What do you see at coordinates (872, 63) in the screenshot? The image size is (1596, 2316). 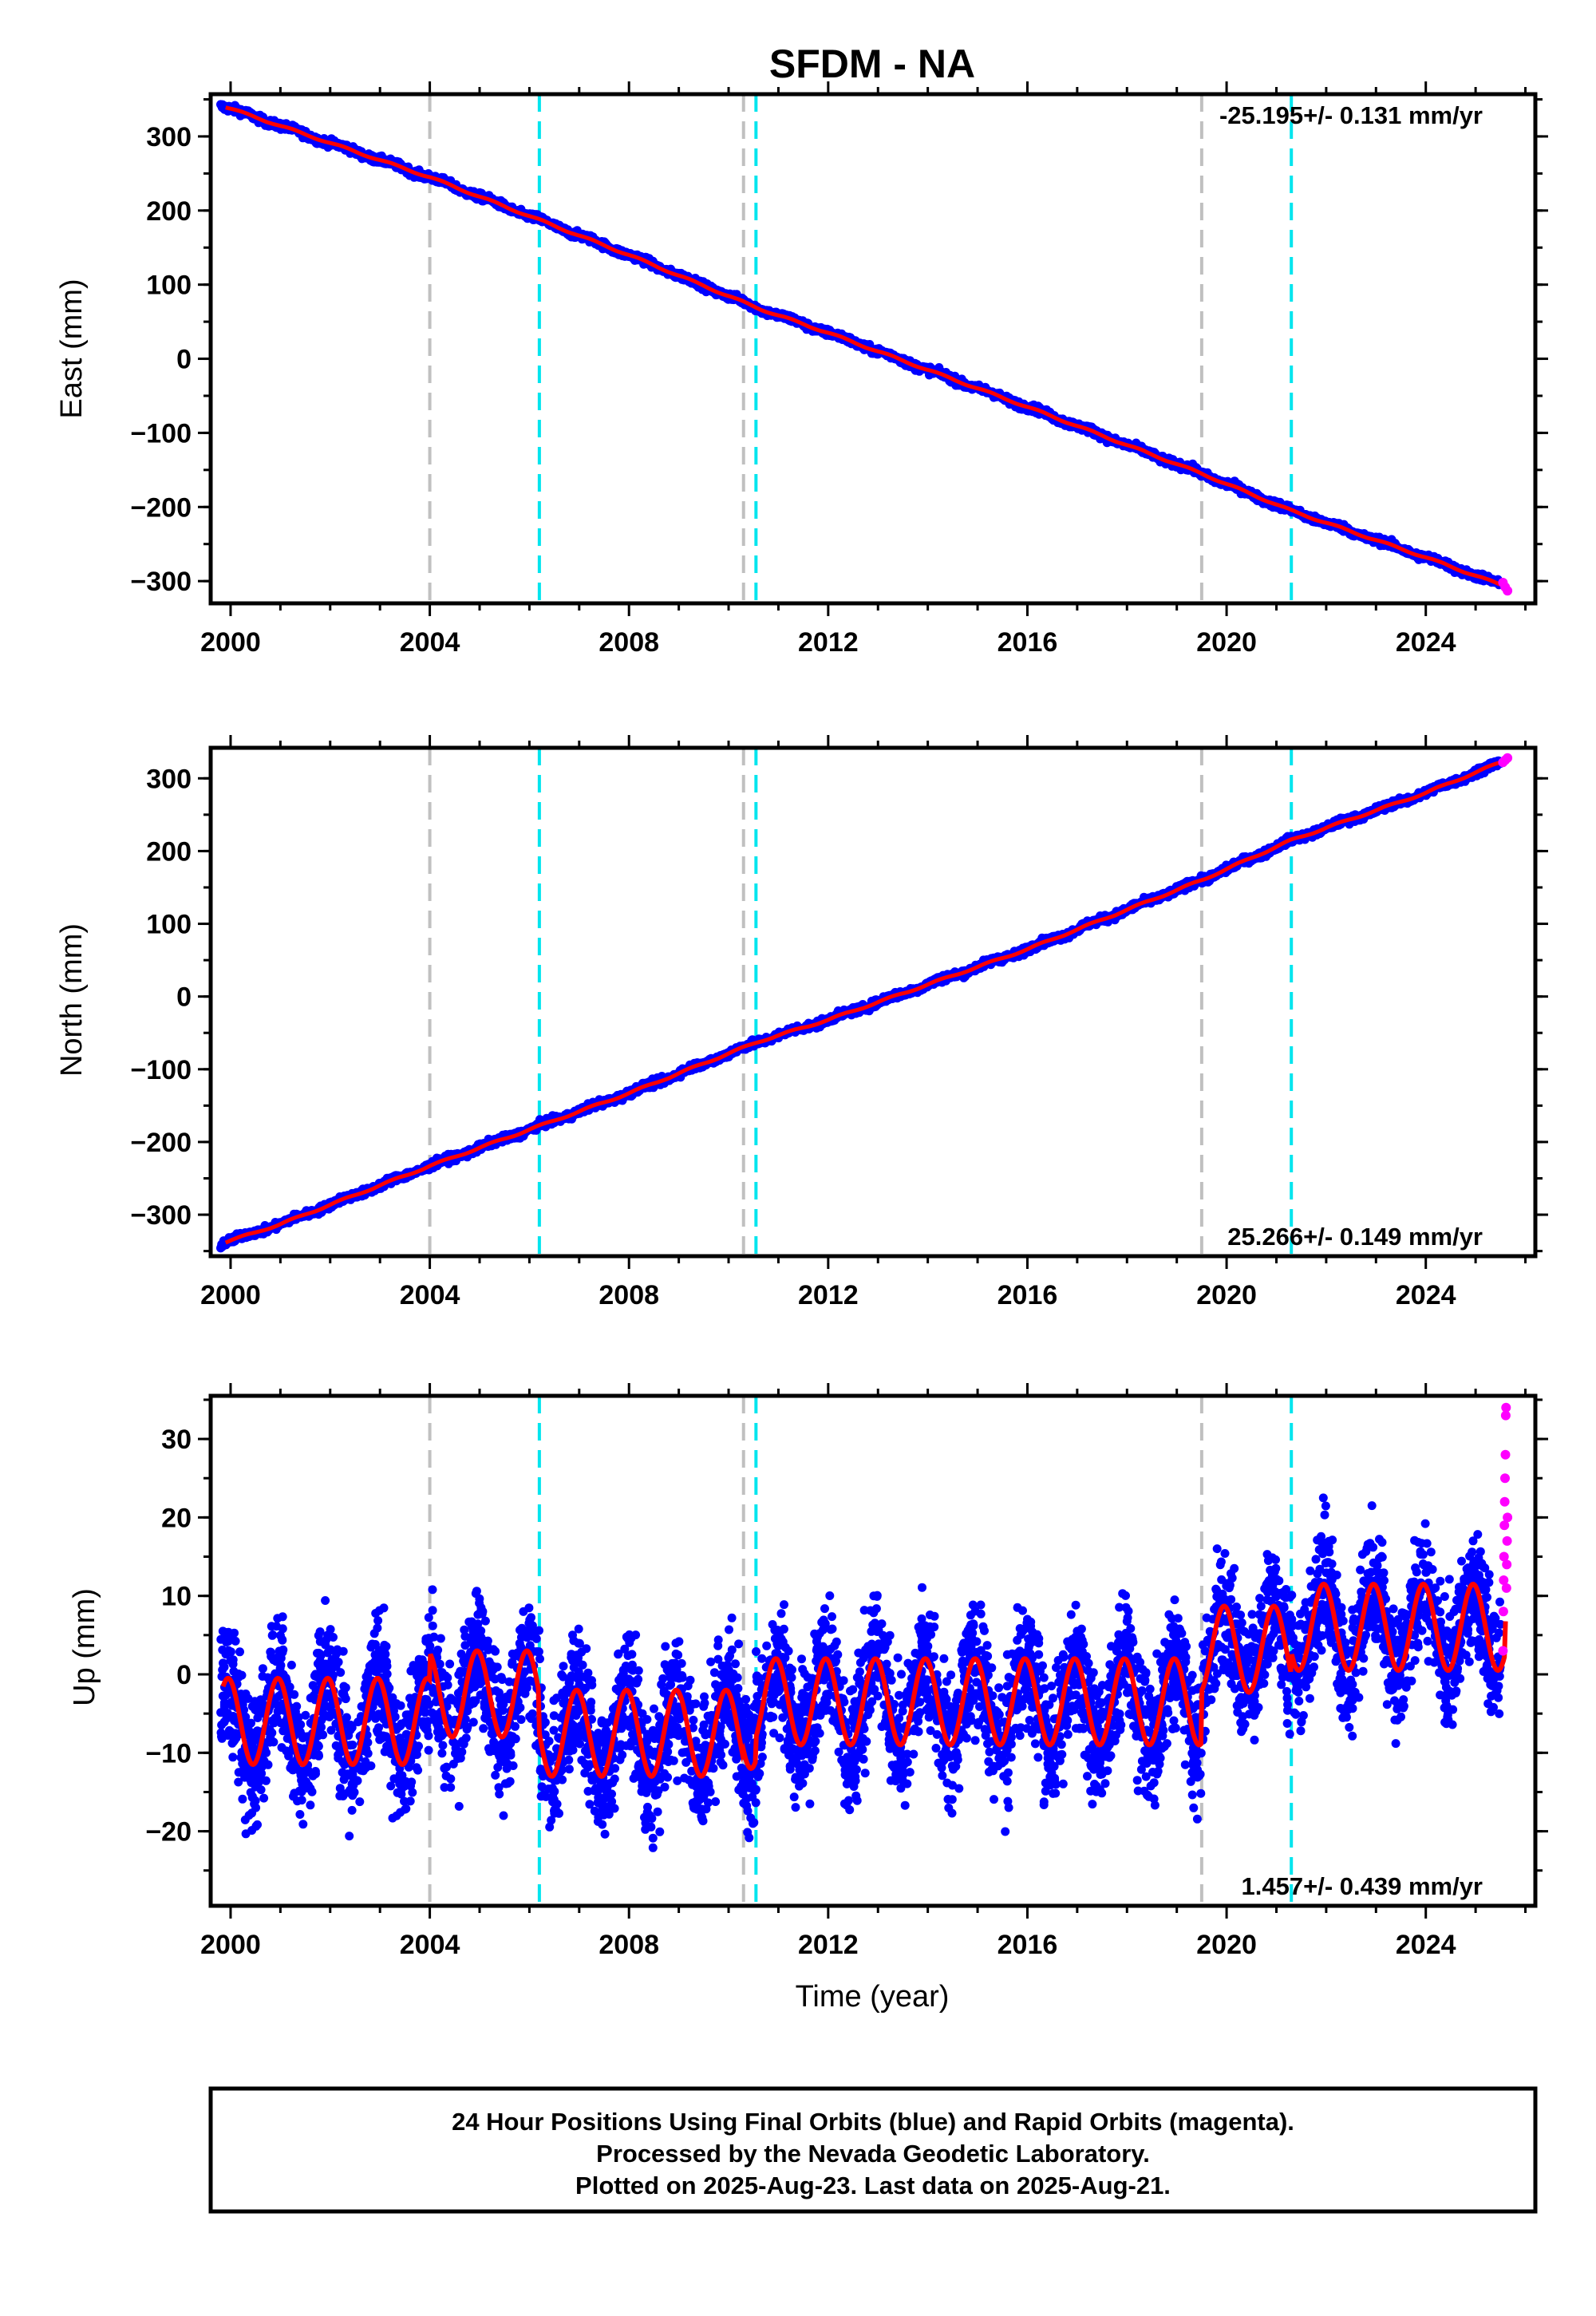 I see `chart-title: SFDM - NA` at bounding box center [872, 63].